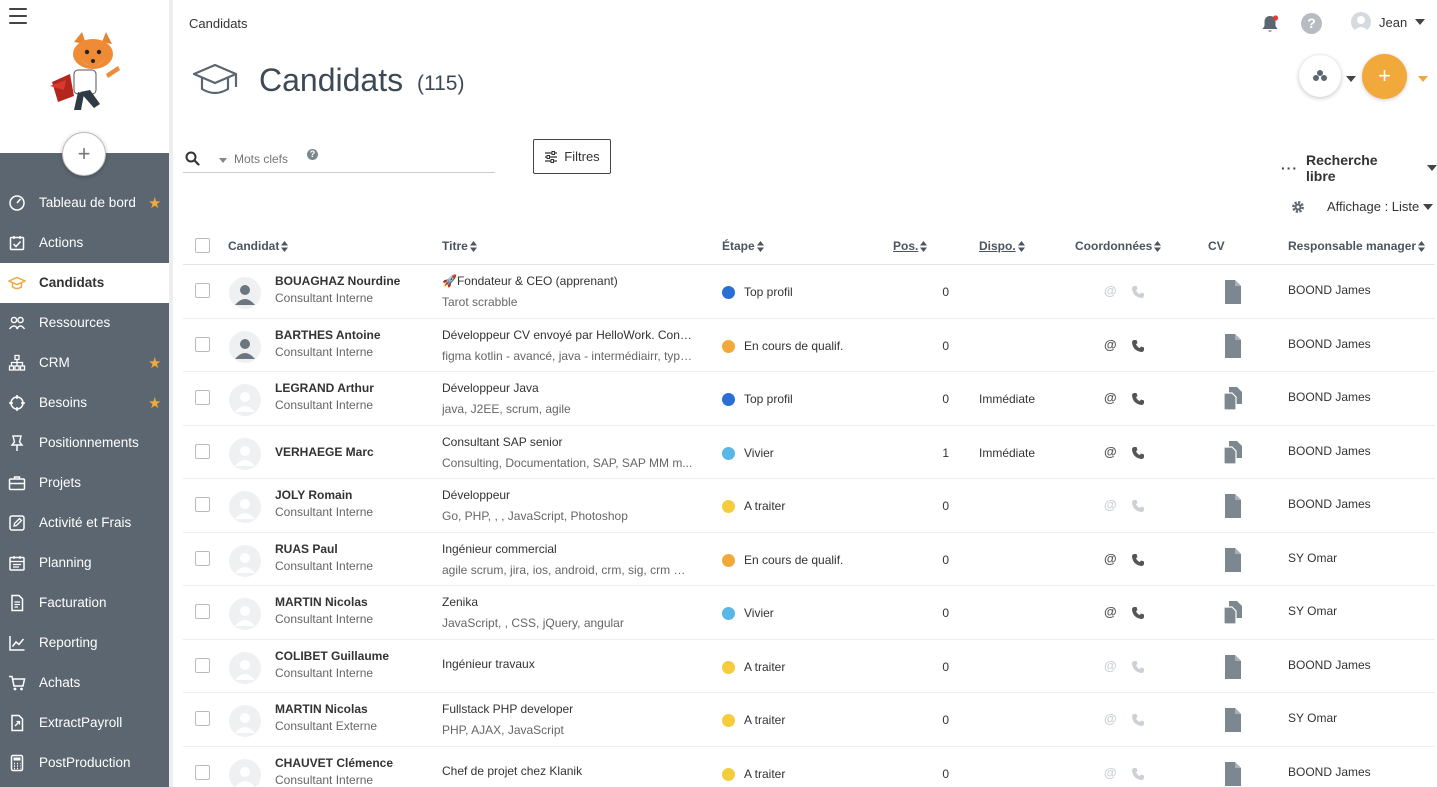 The height and width of the screenshot is (787, 1437). What do you see at coordinates (84, 563) in the screenshot?
I see `sidebar-item: Planning` at bounding box center [84, 563].